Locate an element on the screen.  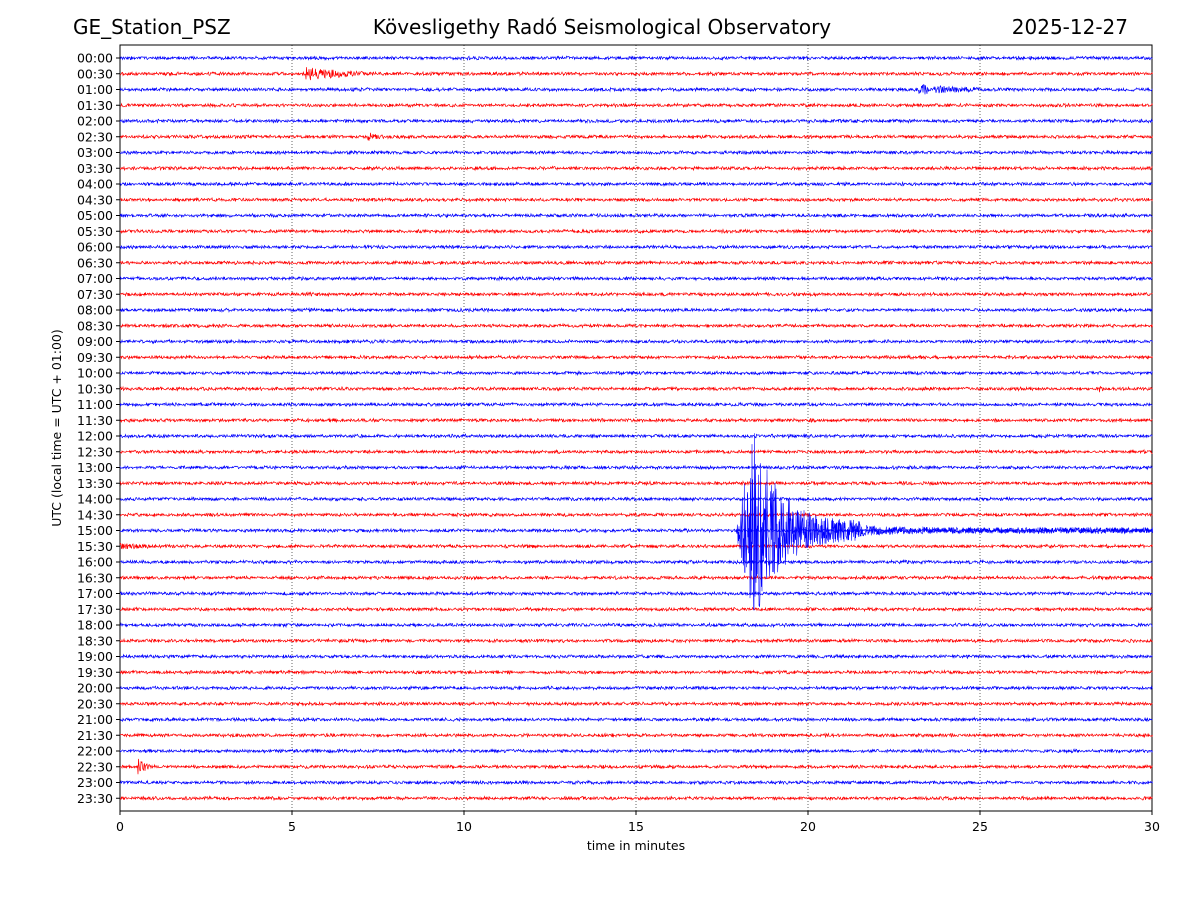
y-tick-label: 20:00 is located at coordinates (95, 688).